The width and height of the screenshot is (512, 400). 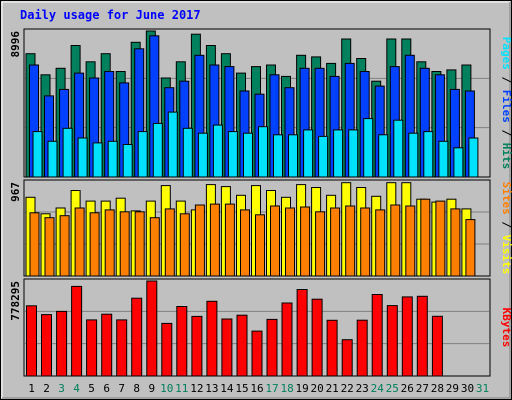 I want to click on day-label-4: 4, so click(x=76, y=388).